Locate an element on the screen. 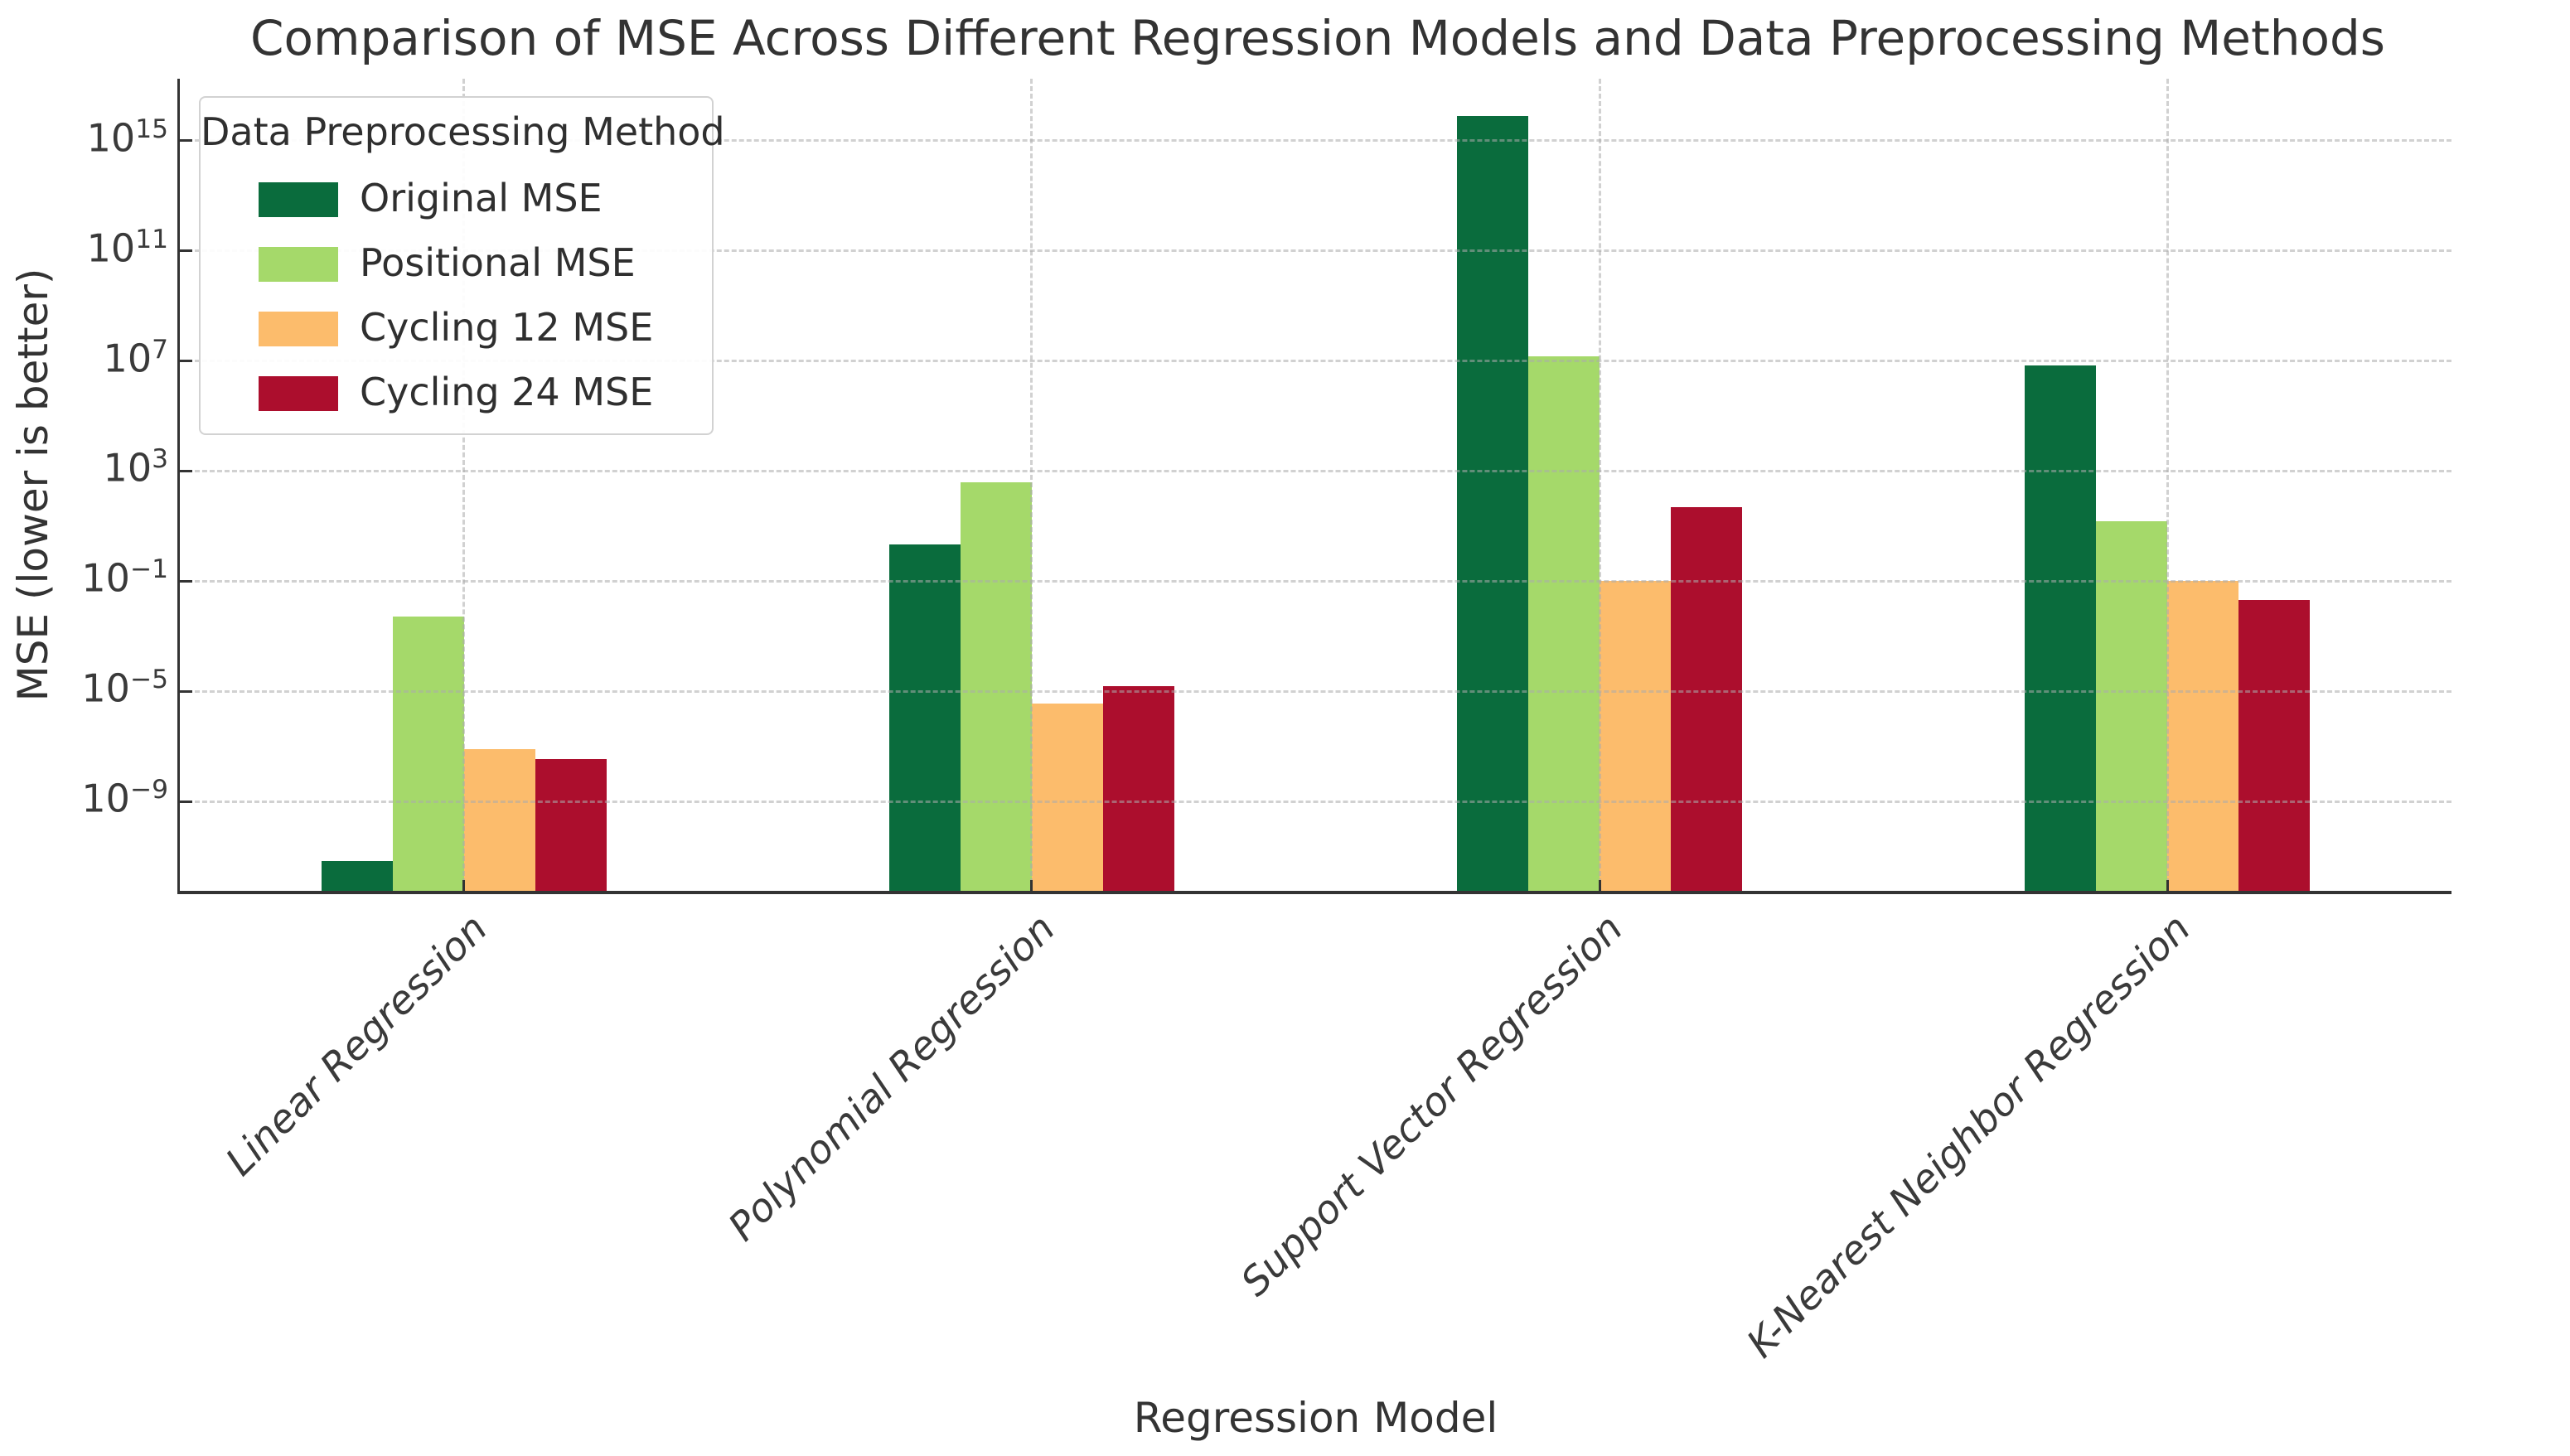  legend-label-cycling-12-mse: Cycling 12 MSE is located at coordinates (507, 327).